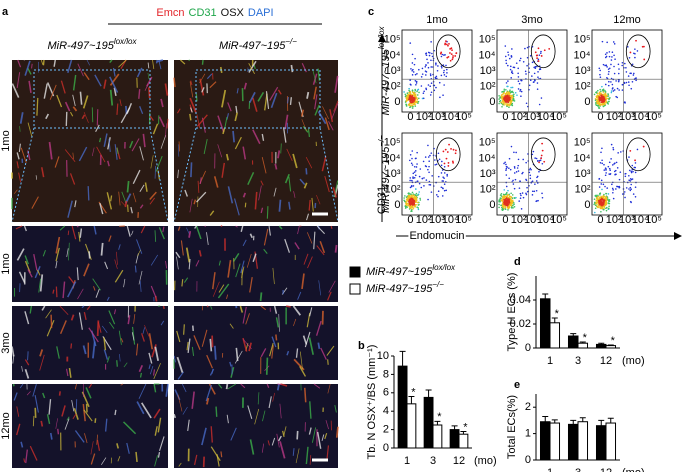 This screenshot has height=472, width=685. Describe the element at coordinates (558, 220) in the screenshot. I see `flow-x-tick: 10⁵` at that location.